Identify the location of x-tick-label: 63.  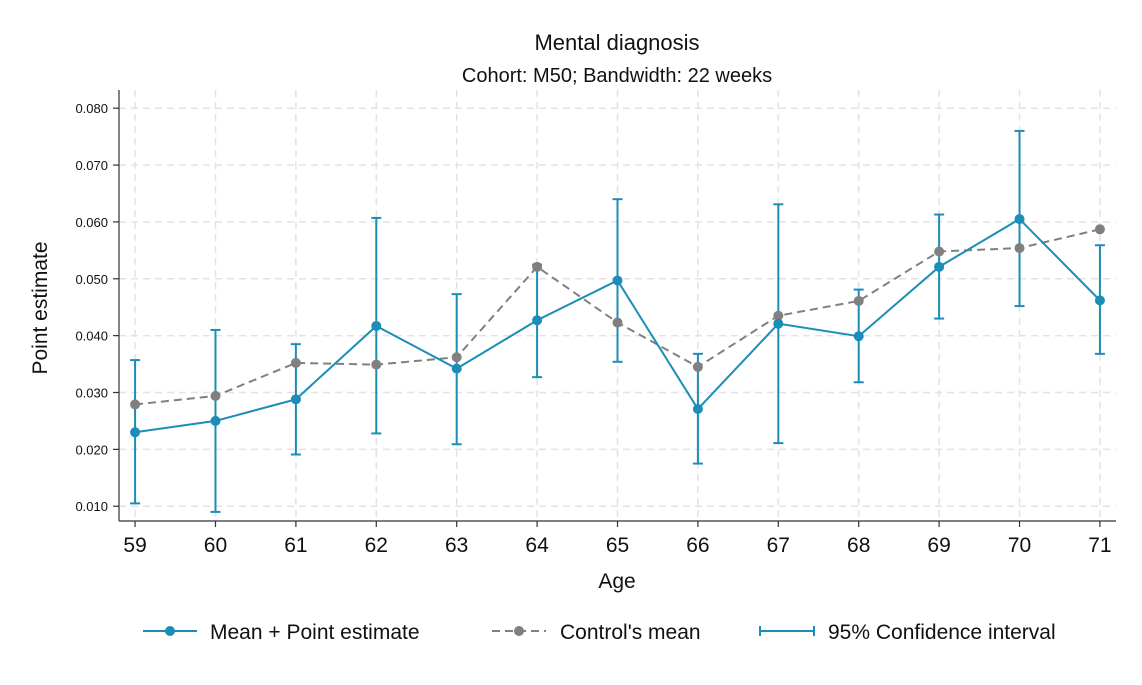
(456, 545).